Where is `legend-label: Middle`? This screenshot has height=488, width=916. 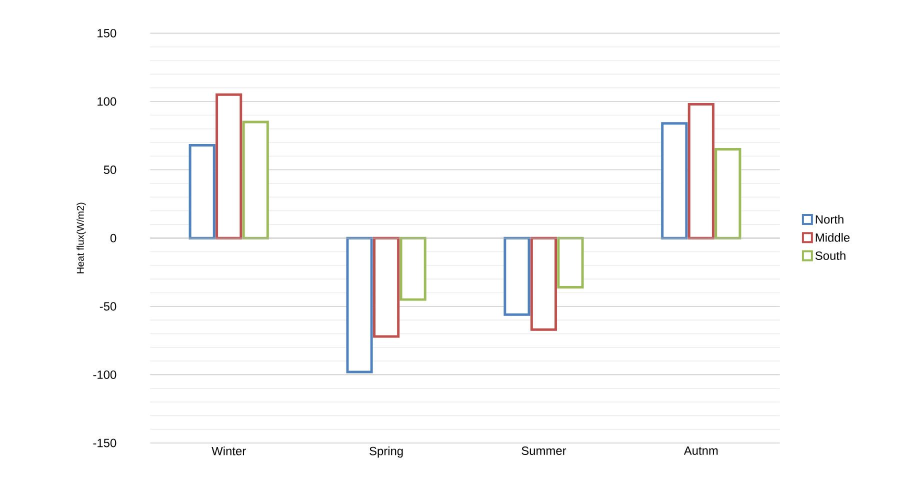 legend-label: Middle is located at coordinates (833, 237).